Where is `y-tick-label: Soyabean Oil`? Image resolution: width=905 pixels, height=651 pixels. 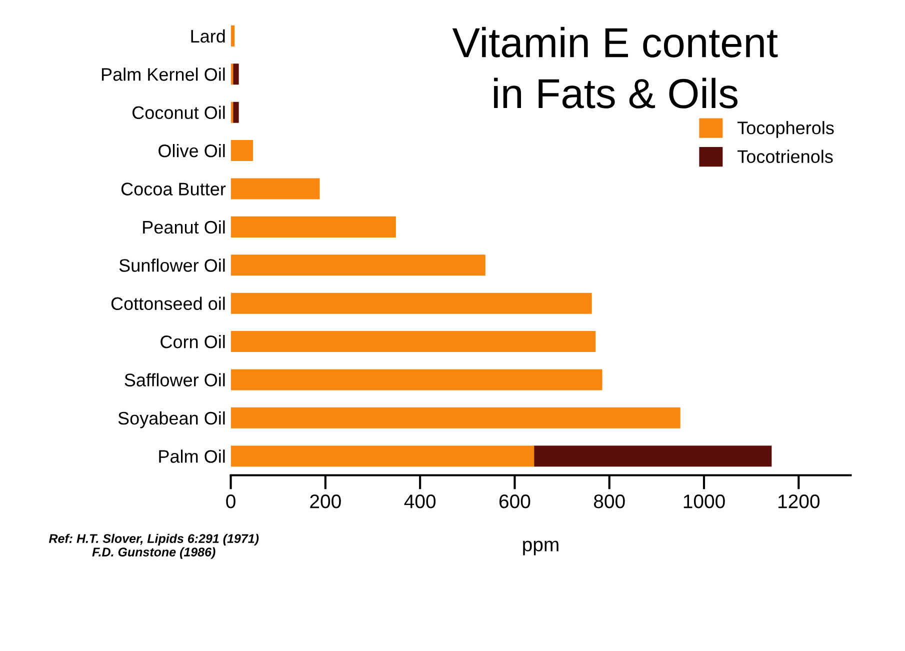 y-tick-label: Soyabean Oil is located at coordinates (171, 419).